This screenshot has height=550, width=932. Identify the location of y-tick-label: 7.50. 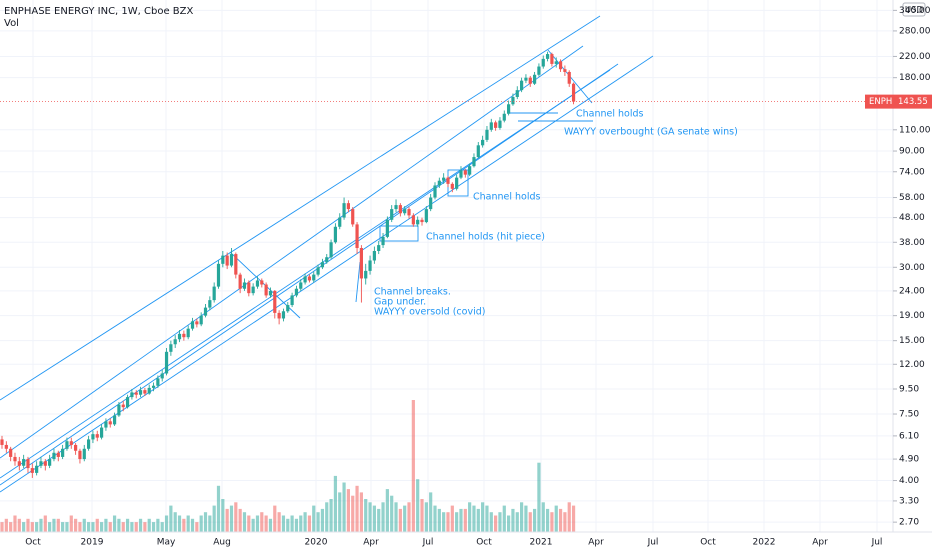
(909, 415).